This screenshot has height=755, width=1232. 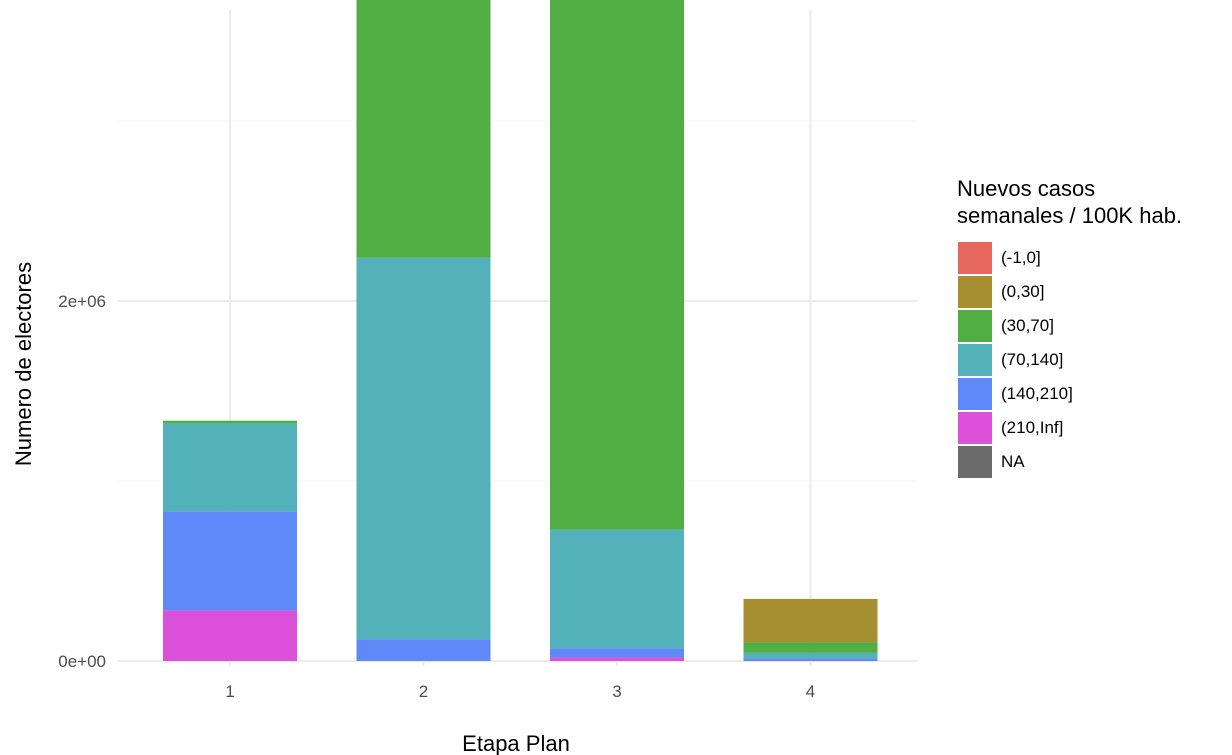 I want to click on y-tick-label: 2e+06, so click(x=82, y=301).